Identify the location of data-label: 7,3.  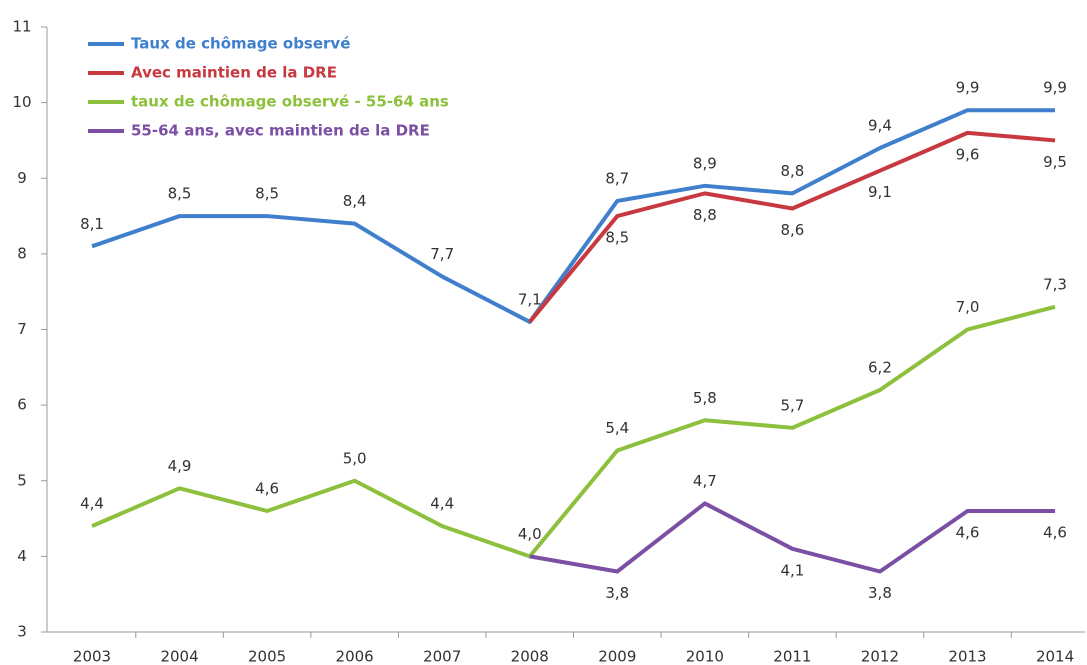
(1055, 284).